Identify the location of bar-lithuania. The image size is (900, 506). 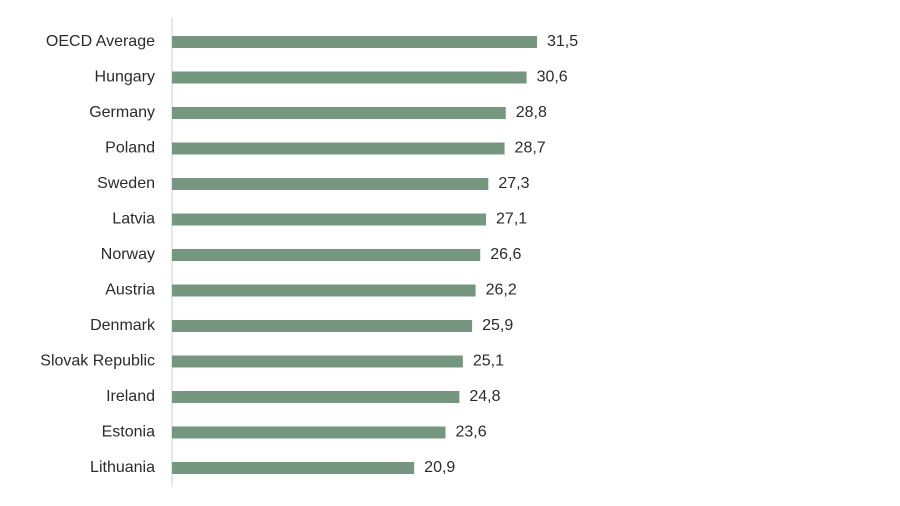
(293, 468).